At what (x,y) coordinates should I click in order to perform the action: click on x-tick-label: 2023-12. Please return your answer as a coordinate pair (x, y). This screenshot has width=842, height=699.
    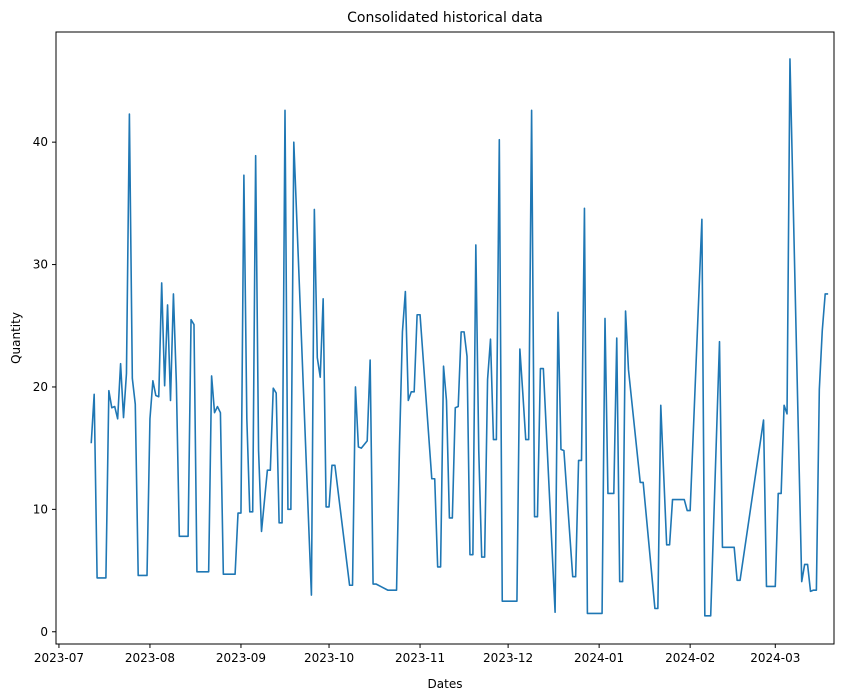
    Looking at the image, I should click on (508, 658).